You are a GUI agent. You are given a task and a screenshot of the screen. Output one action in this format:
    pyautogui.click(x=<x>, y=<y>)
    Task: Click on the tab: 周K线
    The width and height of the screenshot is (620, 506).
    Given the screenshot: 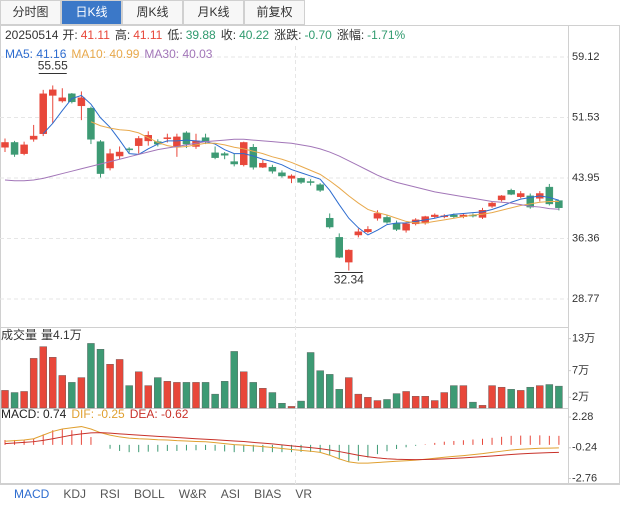 What is the action you would take?
    pyautogui.click(x=152, y=12)
    